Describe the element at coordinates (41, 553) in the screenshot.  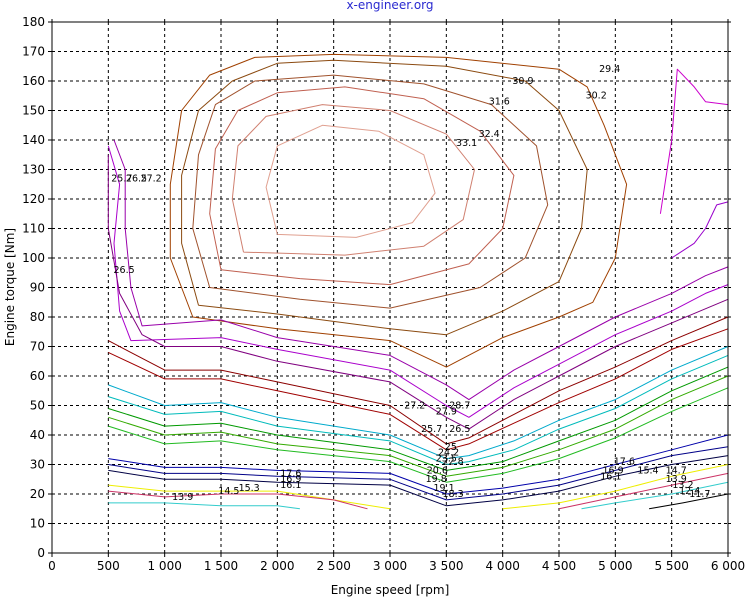
I see `y-tick-label: 0` at that location.